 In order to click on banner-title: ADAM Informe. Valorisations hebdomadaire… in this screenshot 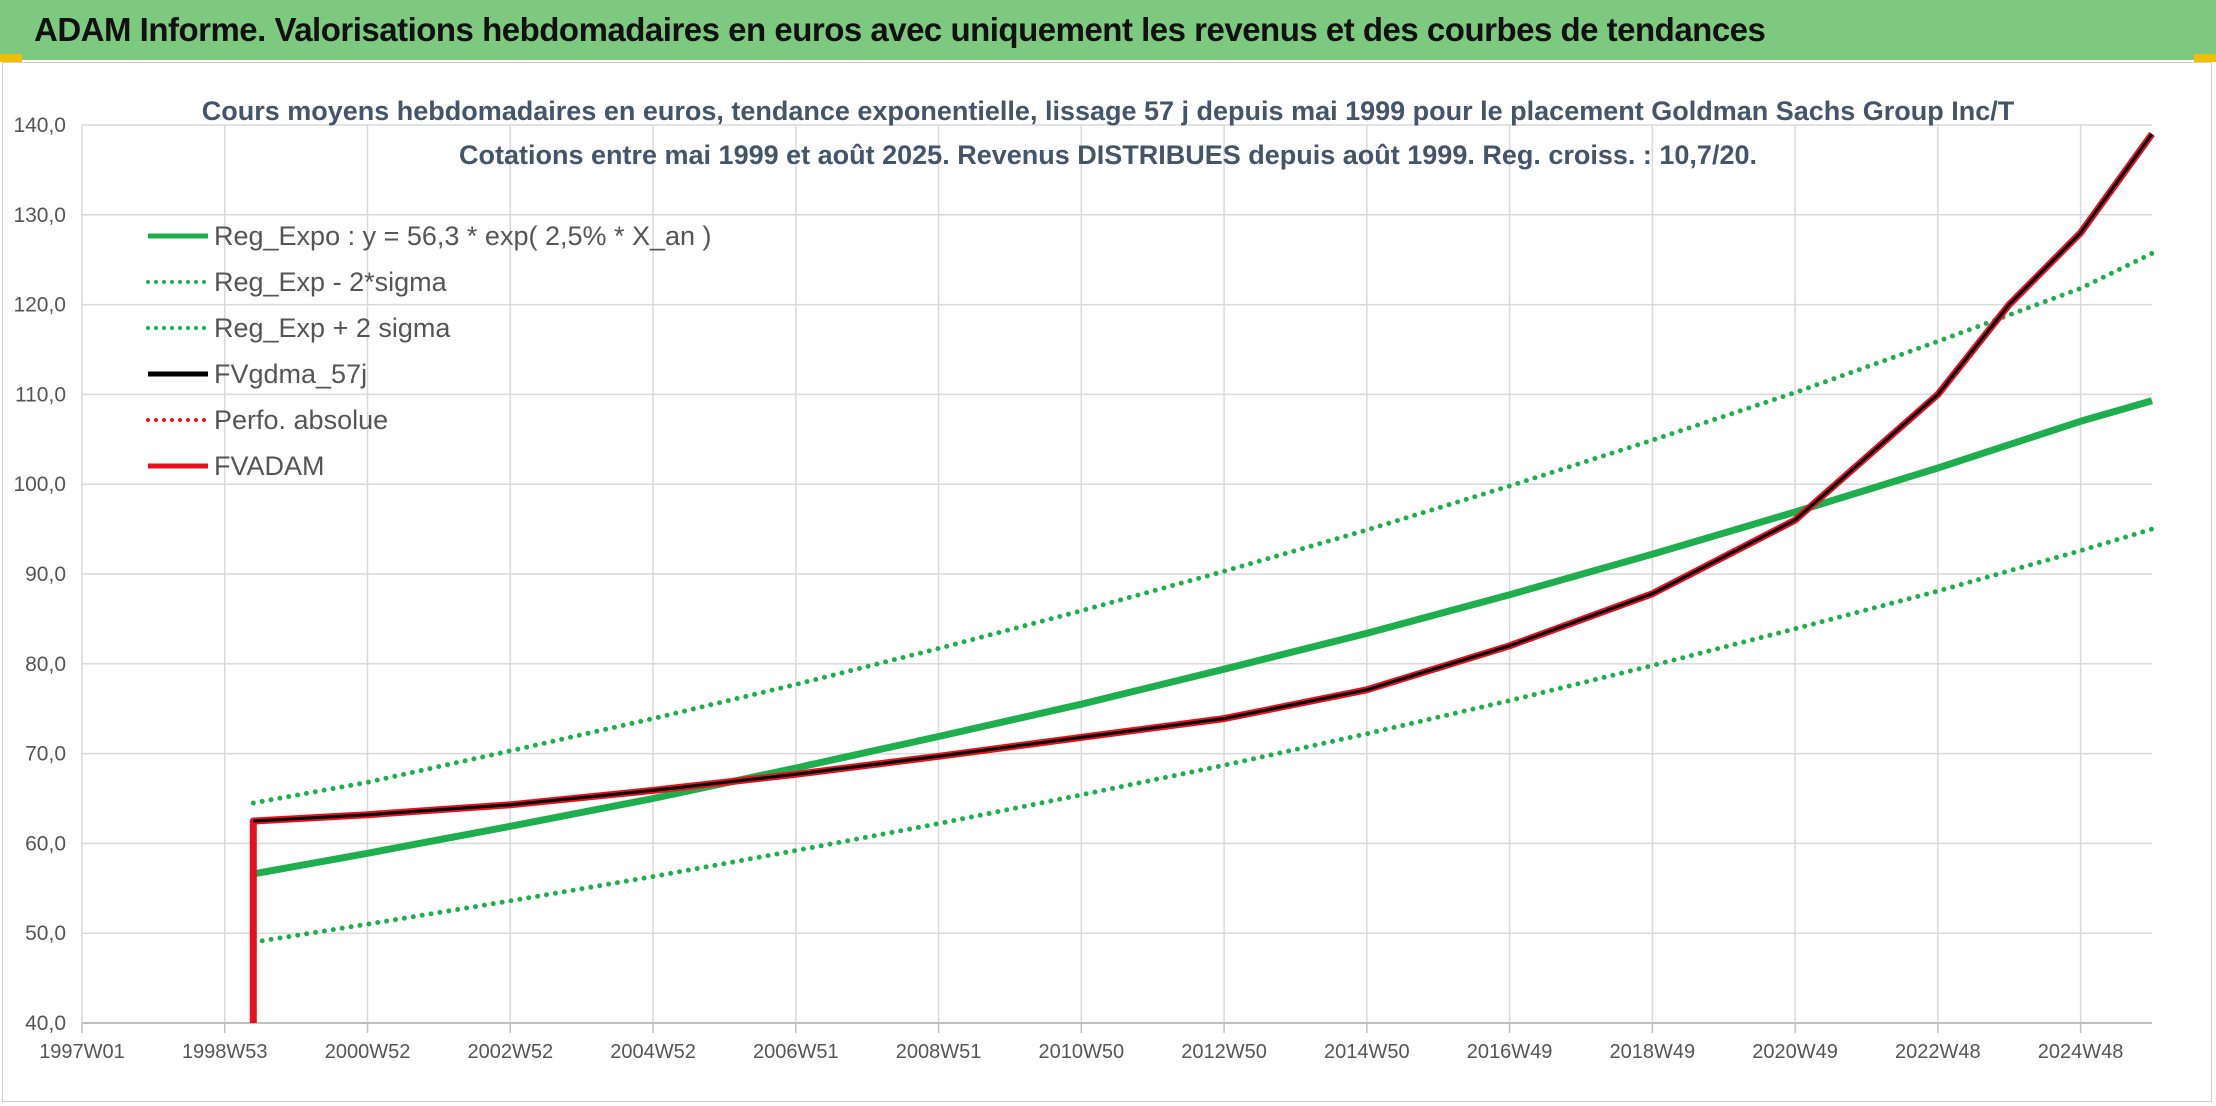, I will do `click(900, 29)`.